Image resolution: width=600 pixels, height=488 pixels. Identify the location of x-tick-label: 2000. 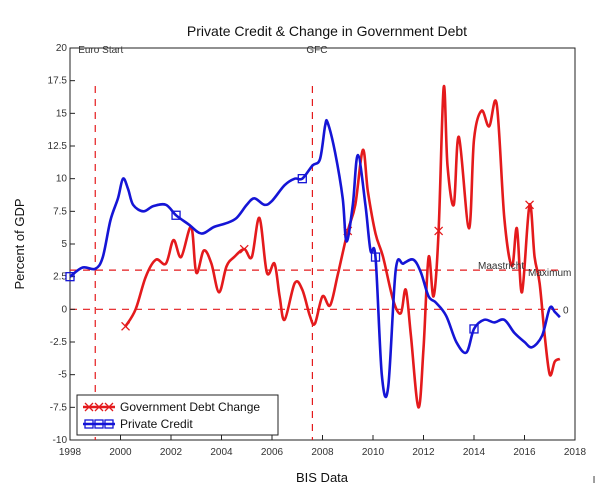
(120, 452).